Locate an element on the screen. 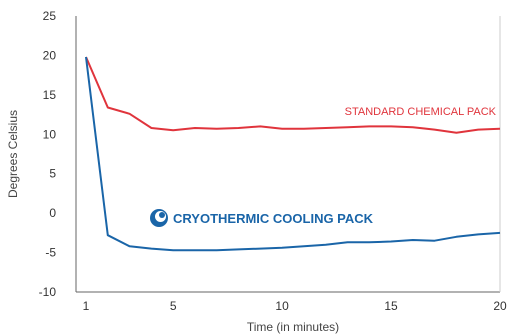 The image size is (509, 334). x-tick-label: 5 is located at coordinates (173, 306).